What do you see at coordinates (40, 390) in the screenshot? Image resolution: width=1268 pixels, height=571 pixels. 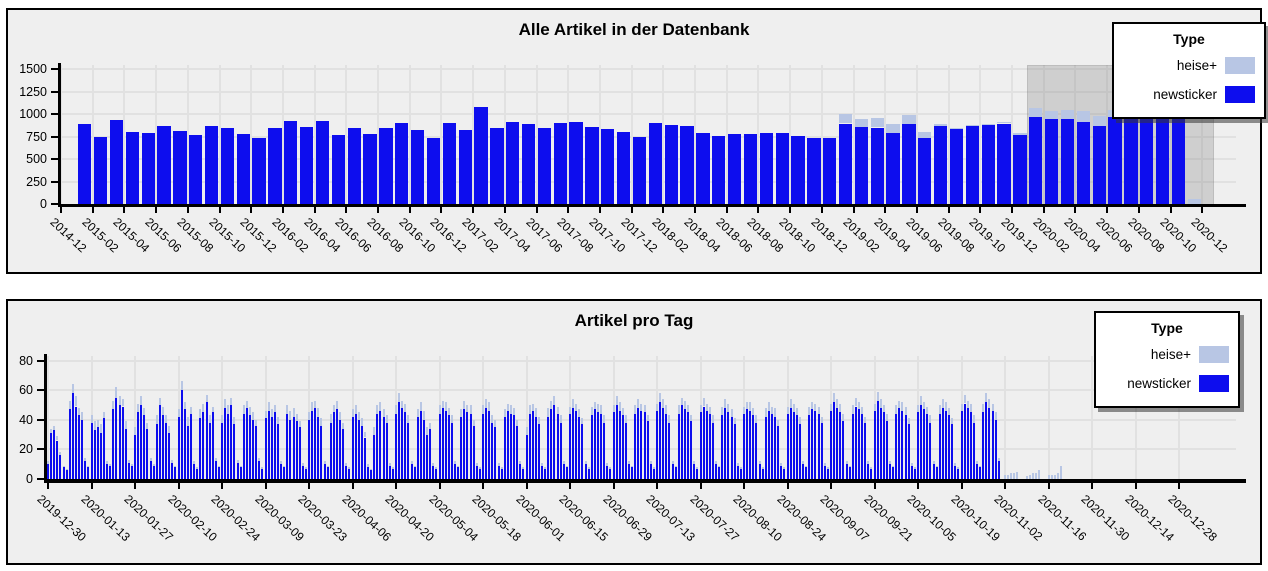 I see `y-tick` at bounding box center [40, 390].